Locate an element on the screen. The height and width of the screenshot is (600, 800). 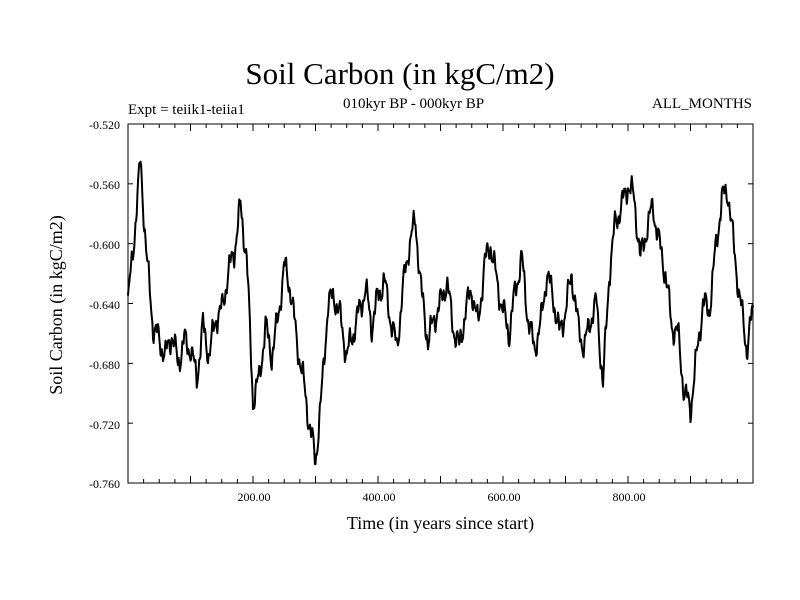
y-tick-label: -0.600 is located at coordinates (104, 245).